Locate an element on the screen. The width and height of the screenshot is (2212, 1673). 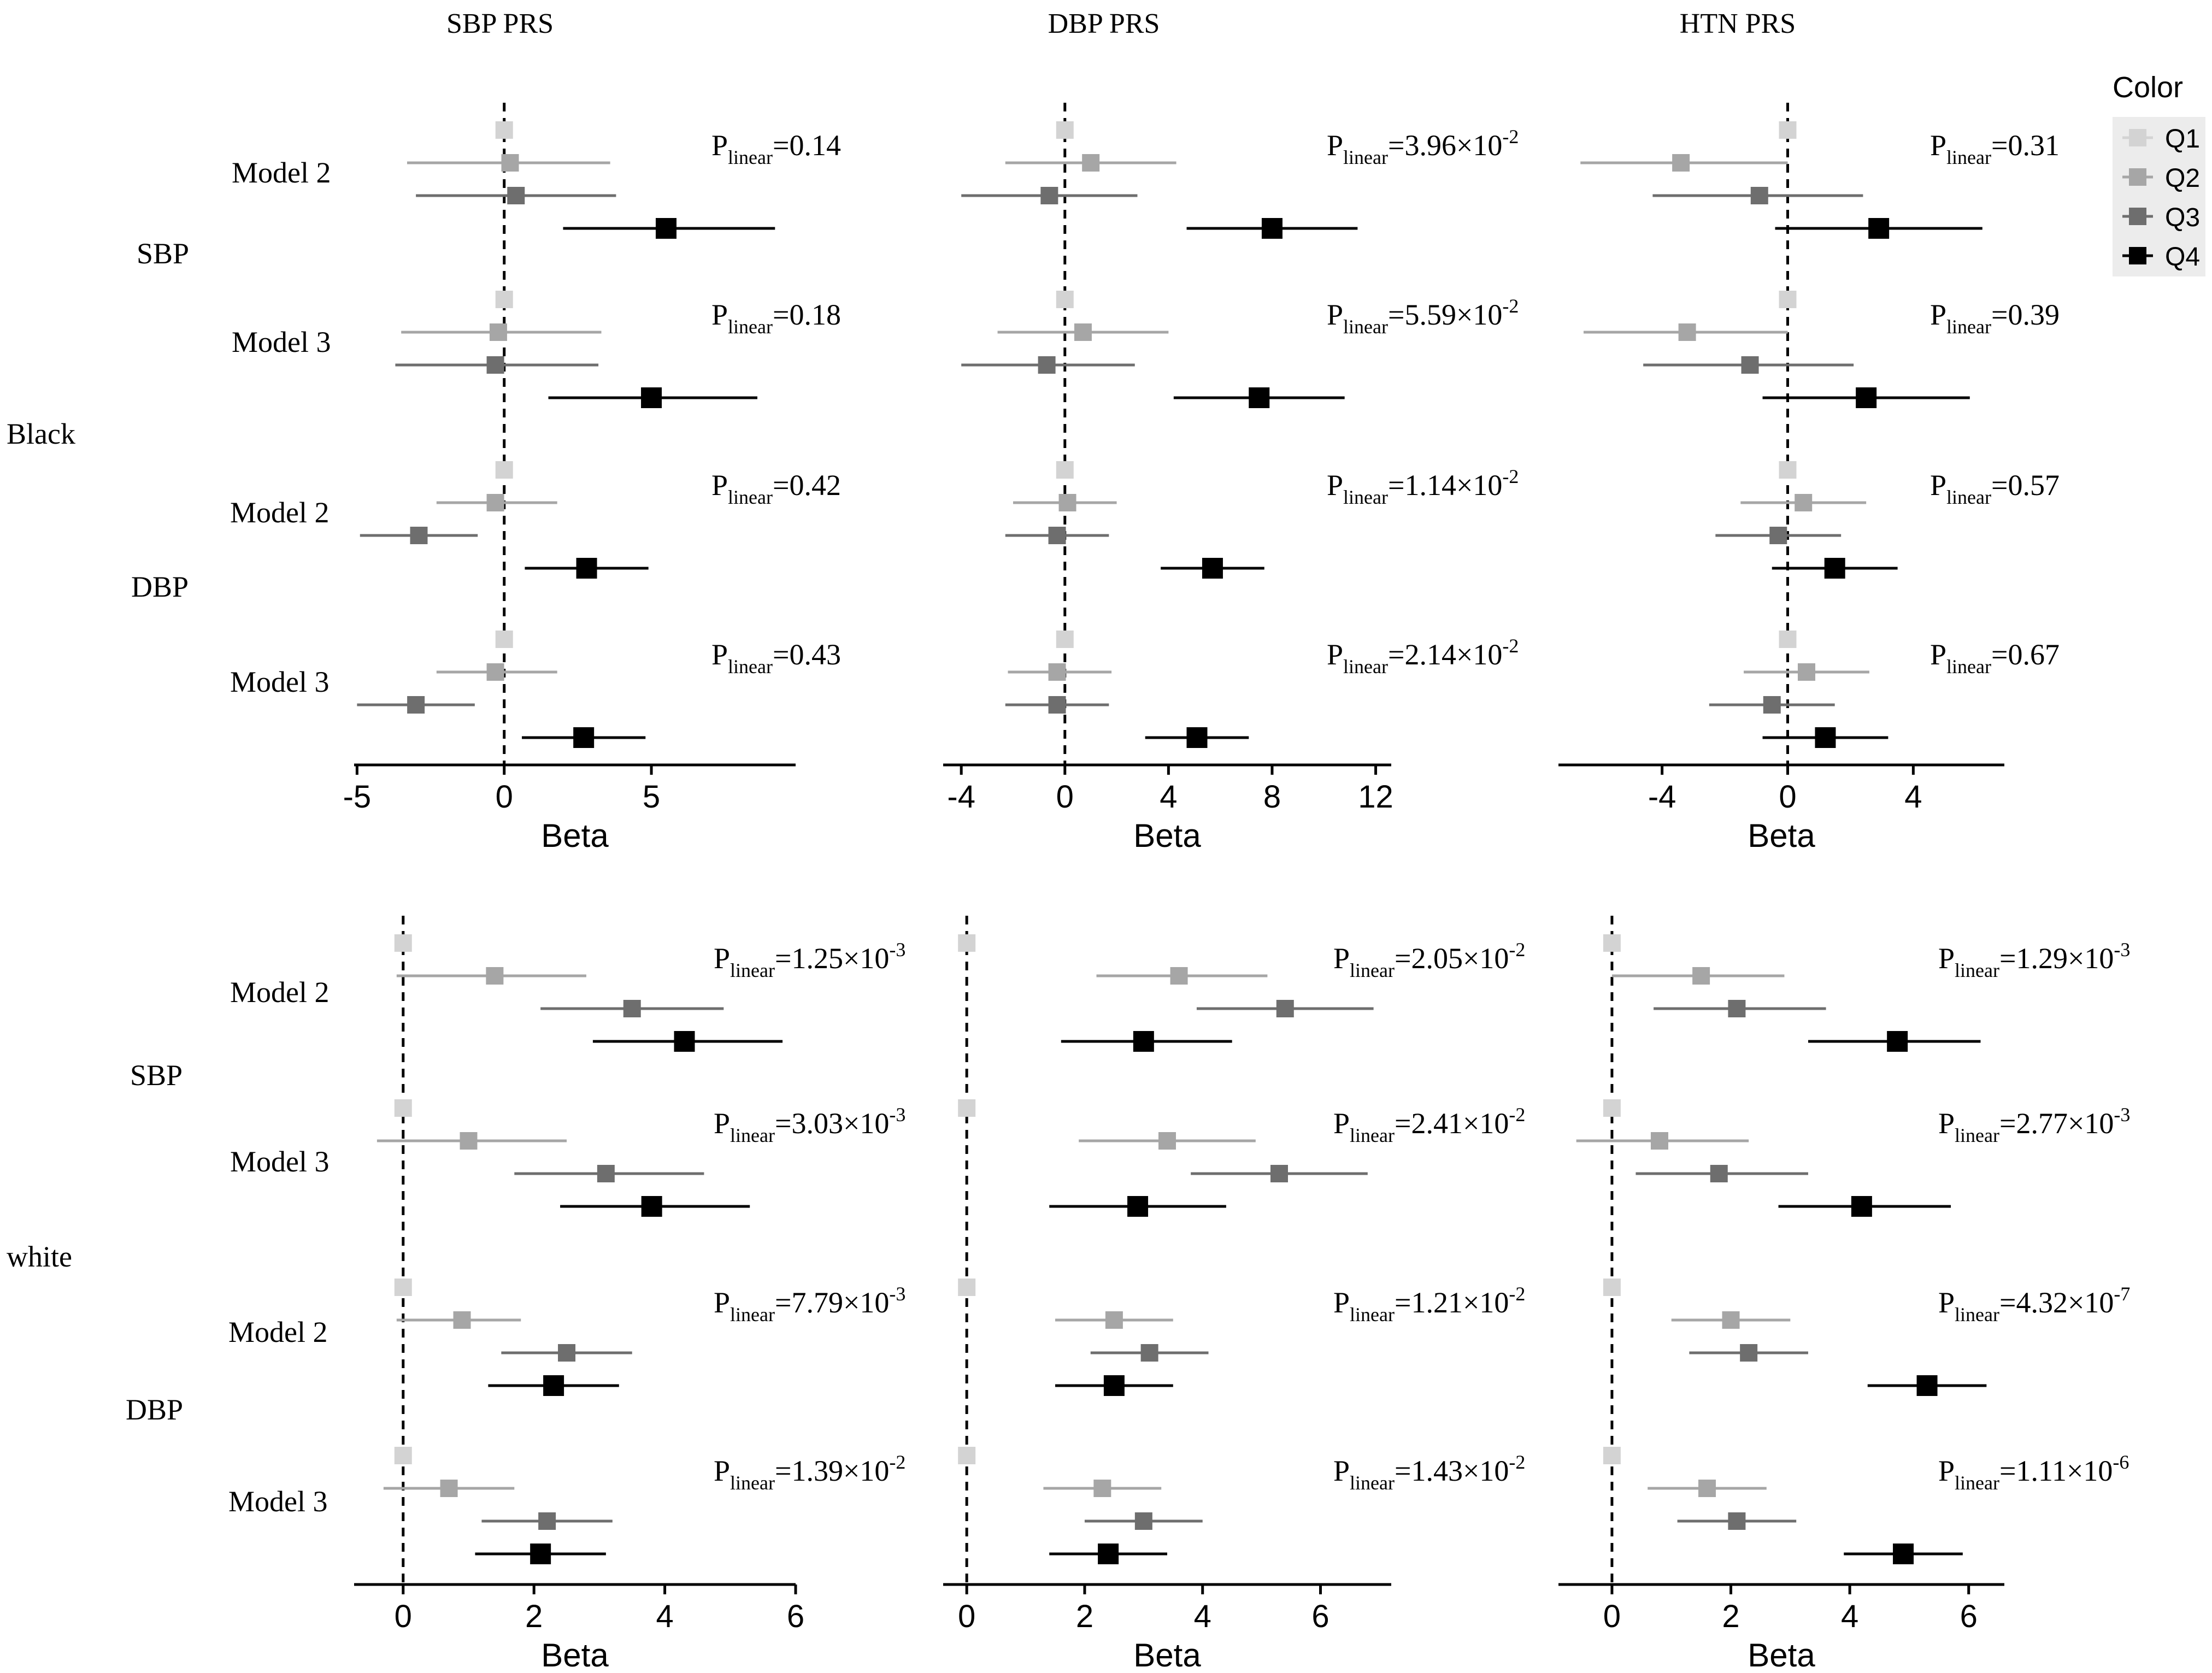
legend-title: Color is located at coordinates (2148, 87).